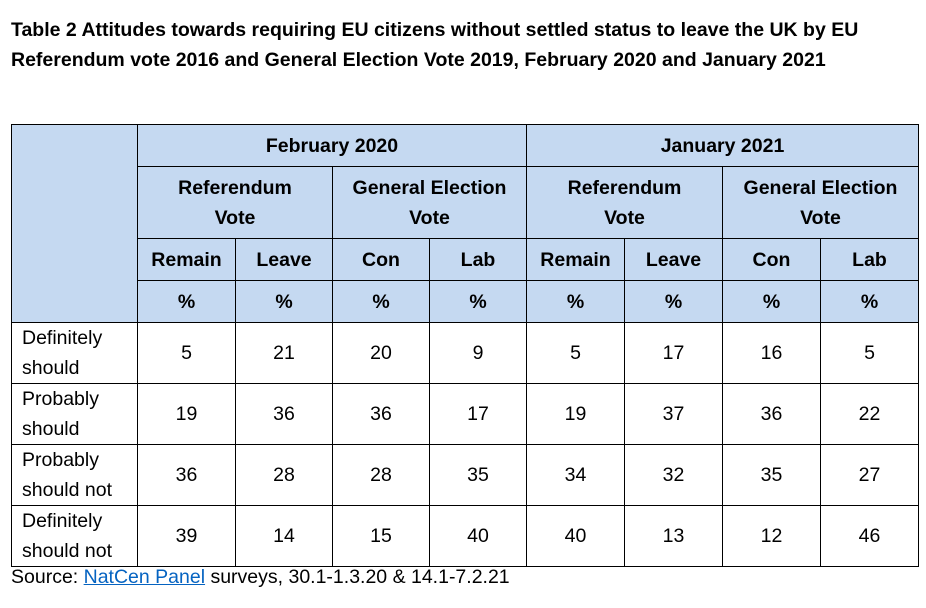  What do you see at coordinates (284, 536) in the screenshot?
I see `table-cell: 14` at bounding box center [284, 536].